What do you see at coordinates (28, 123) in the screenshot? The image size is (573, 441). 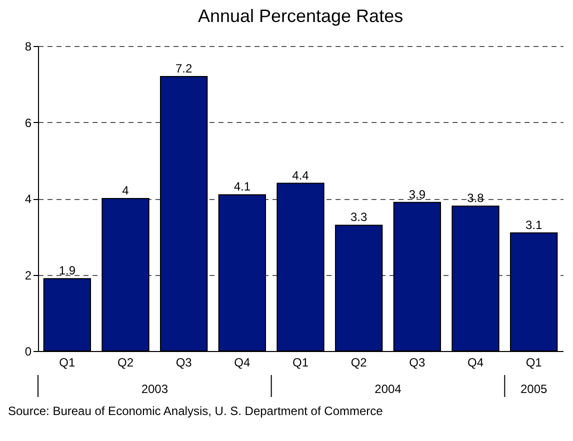 I see `y-tick-label: 6` at bounding box center [28, 123].